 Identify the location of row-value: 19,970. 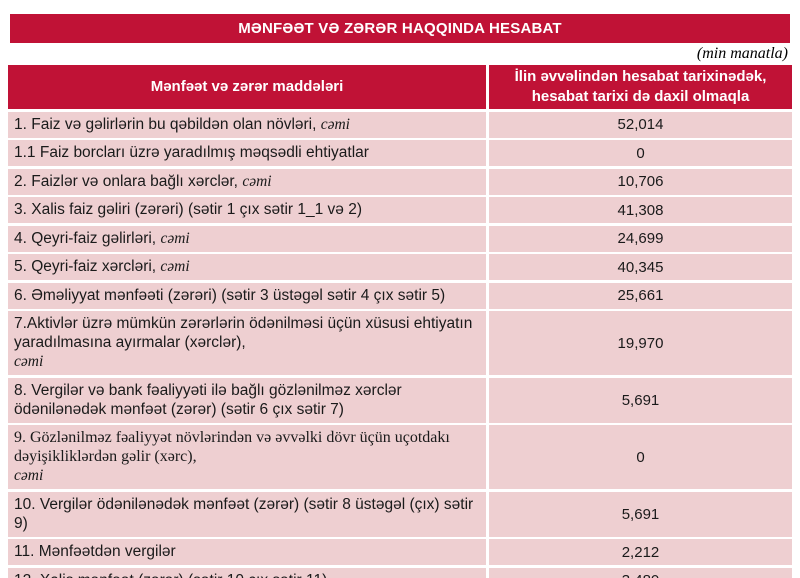
(640, 343).